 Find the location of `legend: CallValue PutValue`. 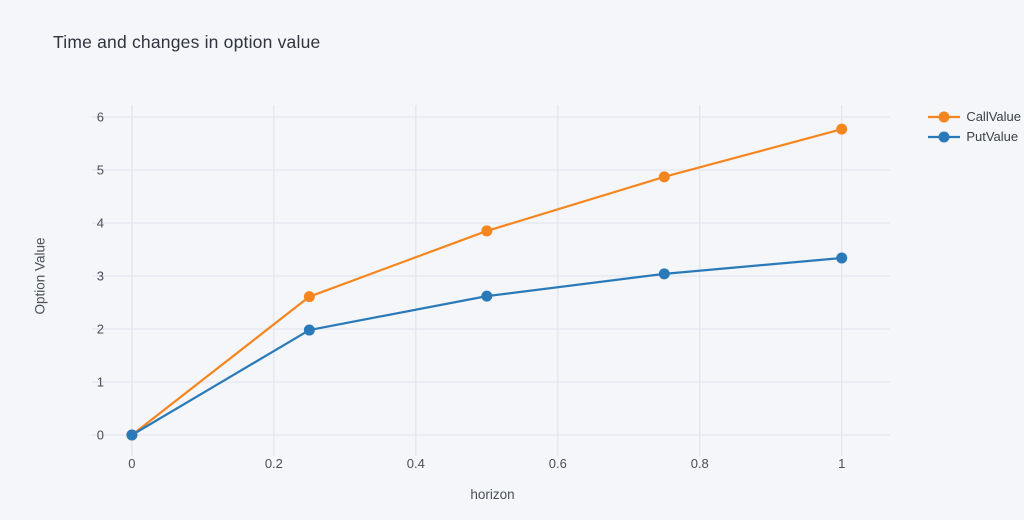

legend: CallValue PutValue is located at coordinates (974, 126).